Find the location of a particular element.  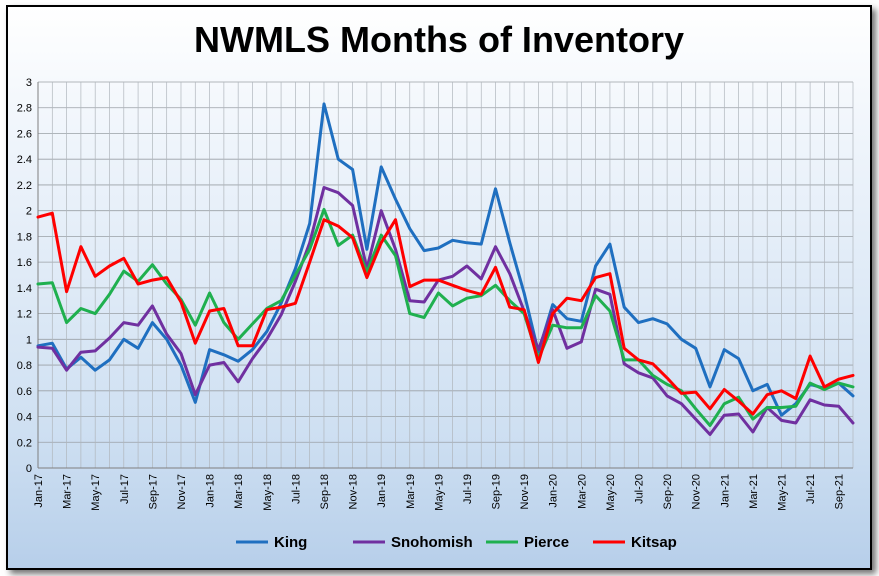

y-tick-label: 2.8 is located at coordinates (24, 109).